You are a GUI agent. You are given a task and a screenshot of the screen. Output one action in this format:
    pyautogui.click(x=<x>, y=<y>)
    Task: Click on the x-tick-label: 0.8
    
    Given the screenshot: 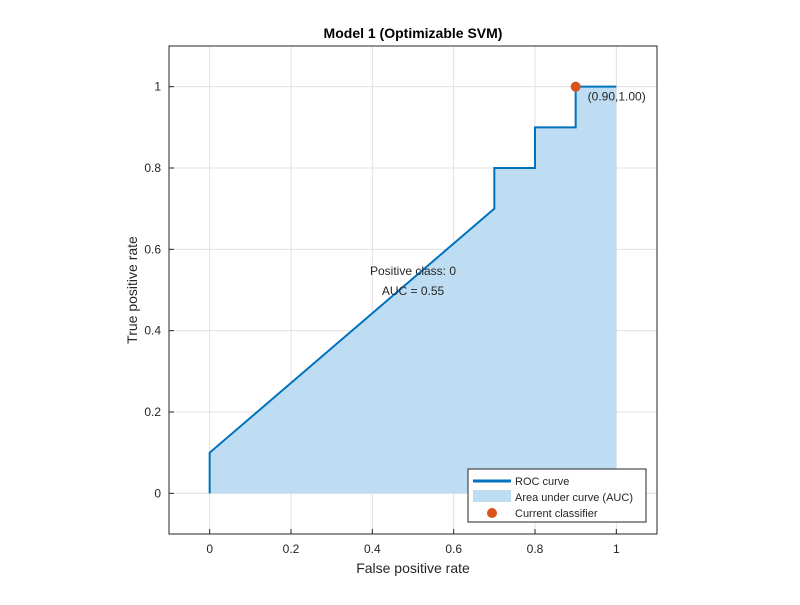 What is the action you would take?
    pyautogui.click(x=535, y=549)
    